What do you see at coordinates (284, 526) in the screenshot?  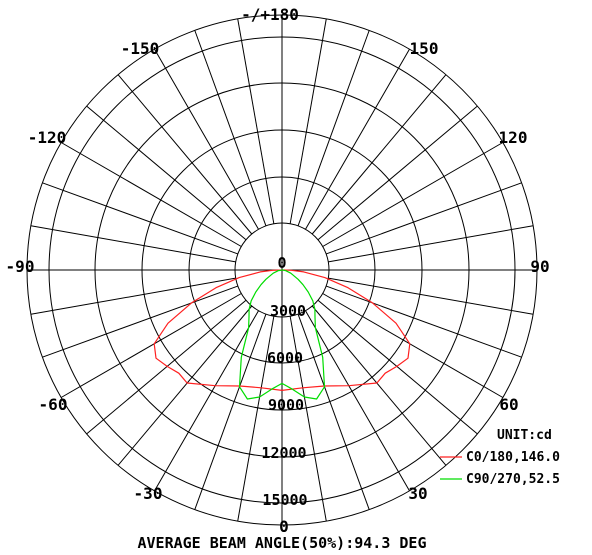 I see `angle-label-0: 0` at bounding box center [284, 526].